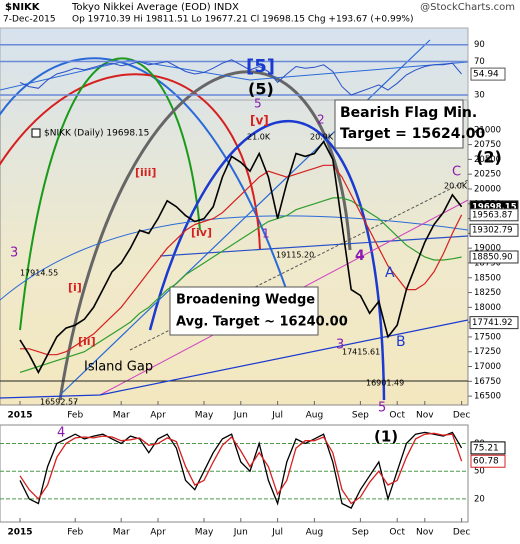 This screenshot has height=544, width=520. What do you see at coordinates (487, 352) in the screenshot?
I see `y-tick-label: 17250` at bounding box center [487, 352].